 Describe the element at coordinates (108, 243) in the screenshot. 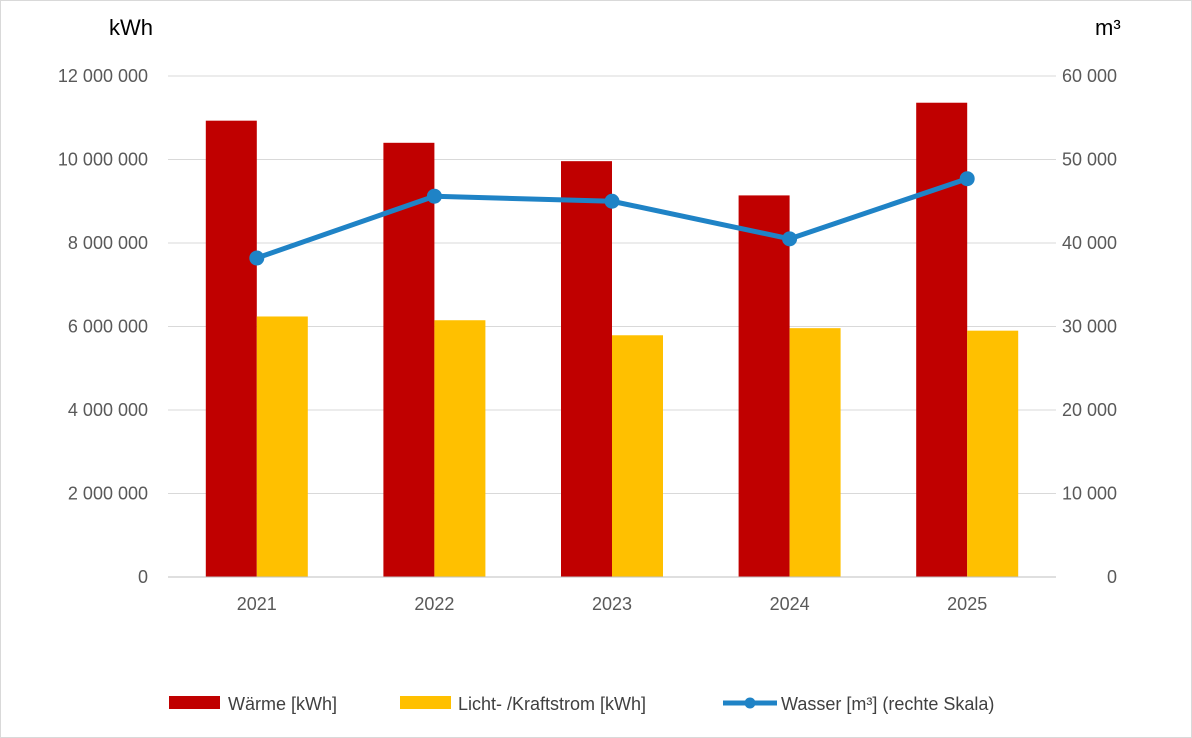

I see `left-tick-label: 8 000 000` at that location.